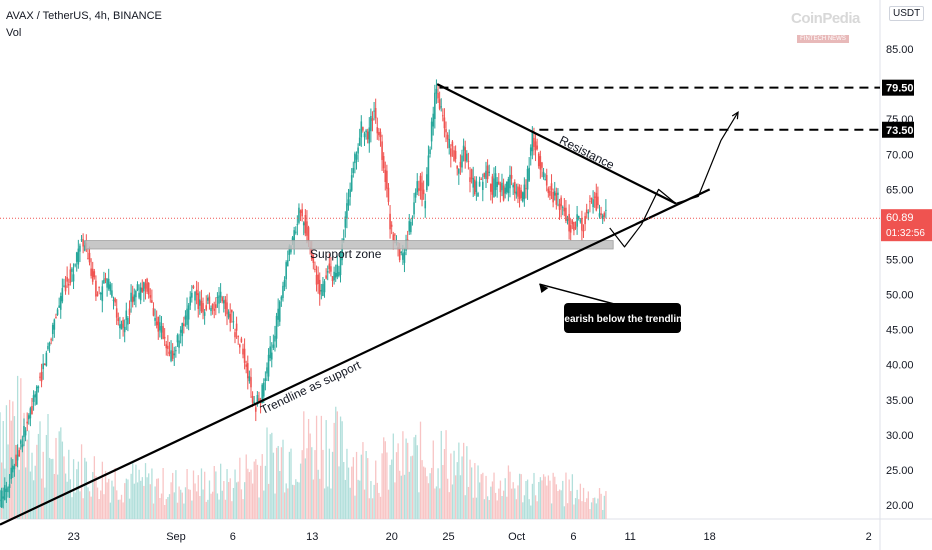 This screenshot has height=550, width=932. What do you see at coordinates (310, 387) in the screenshot?
I see `support-trendline-label: Trendline as support` at bounding box center [310, 387].